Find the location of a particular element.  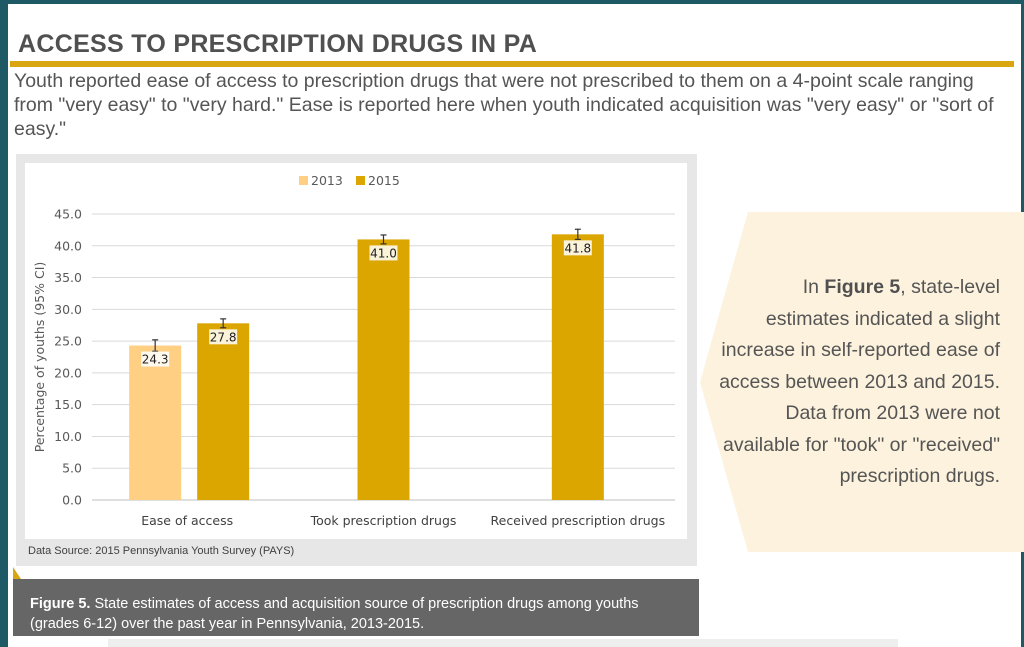

window-frame-left is located at coordinates (4, 323).